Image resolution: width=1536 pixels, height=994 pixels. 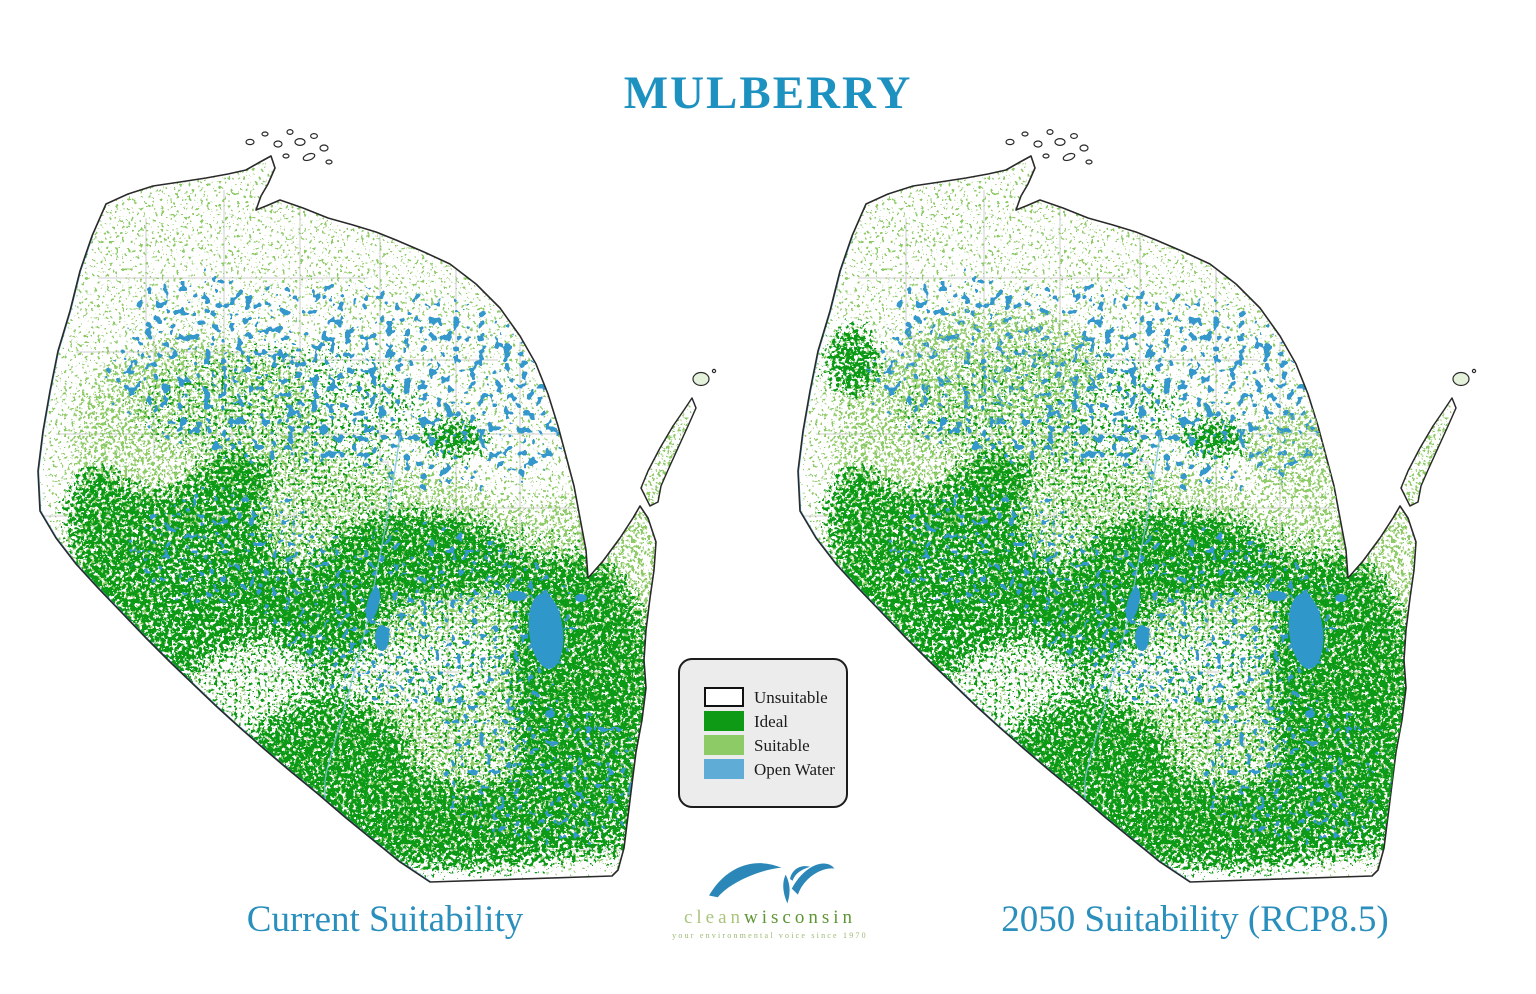 I want to click on logo-tagline: your environmental voice since 1970, so click(x=770, y=935).